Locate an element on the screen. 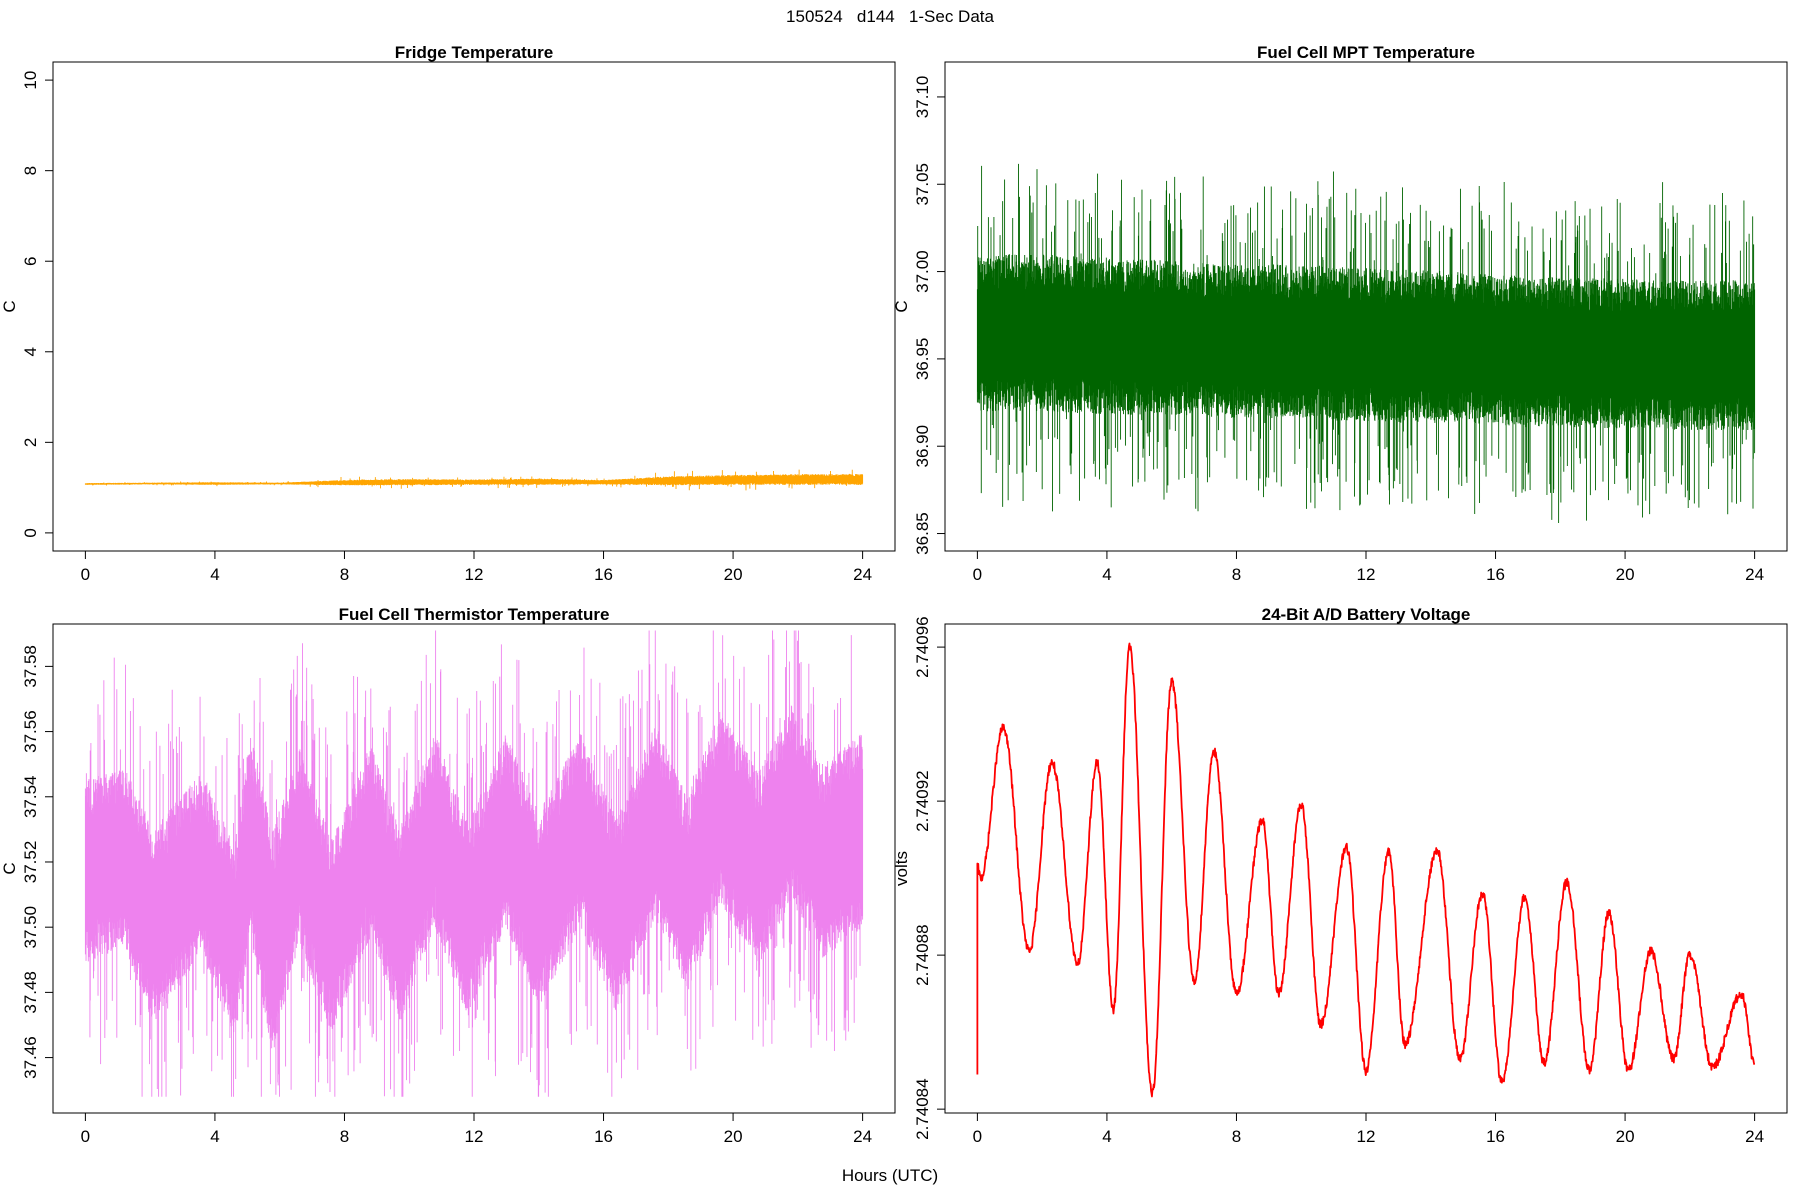 This screenshot has height=1200, width=1800. figure-xlabel: Hours (UTC) is located at coordinates (890, 1175).